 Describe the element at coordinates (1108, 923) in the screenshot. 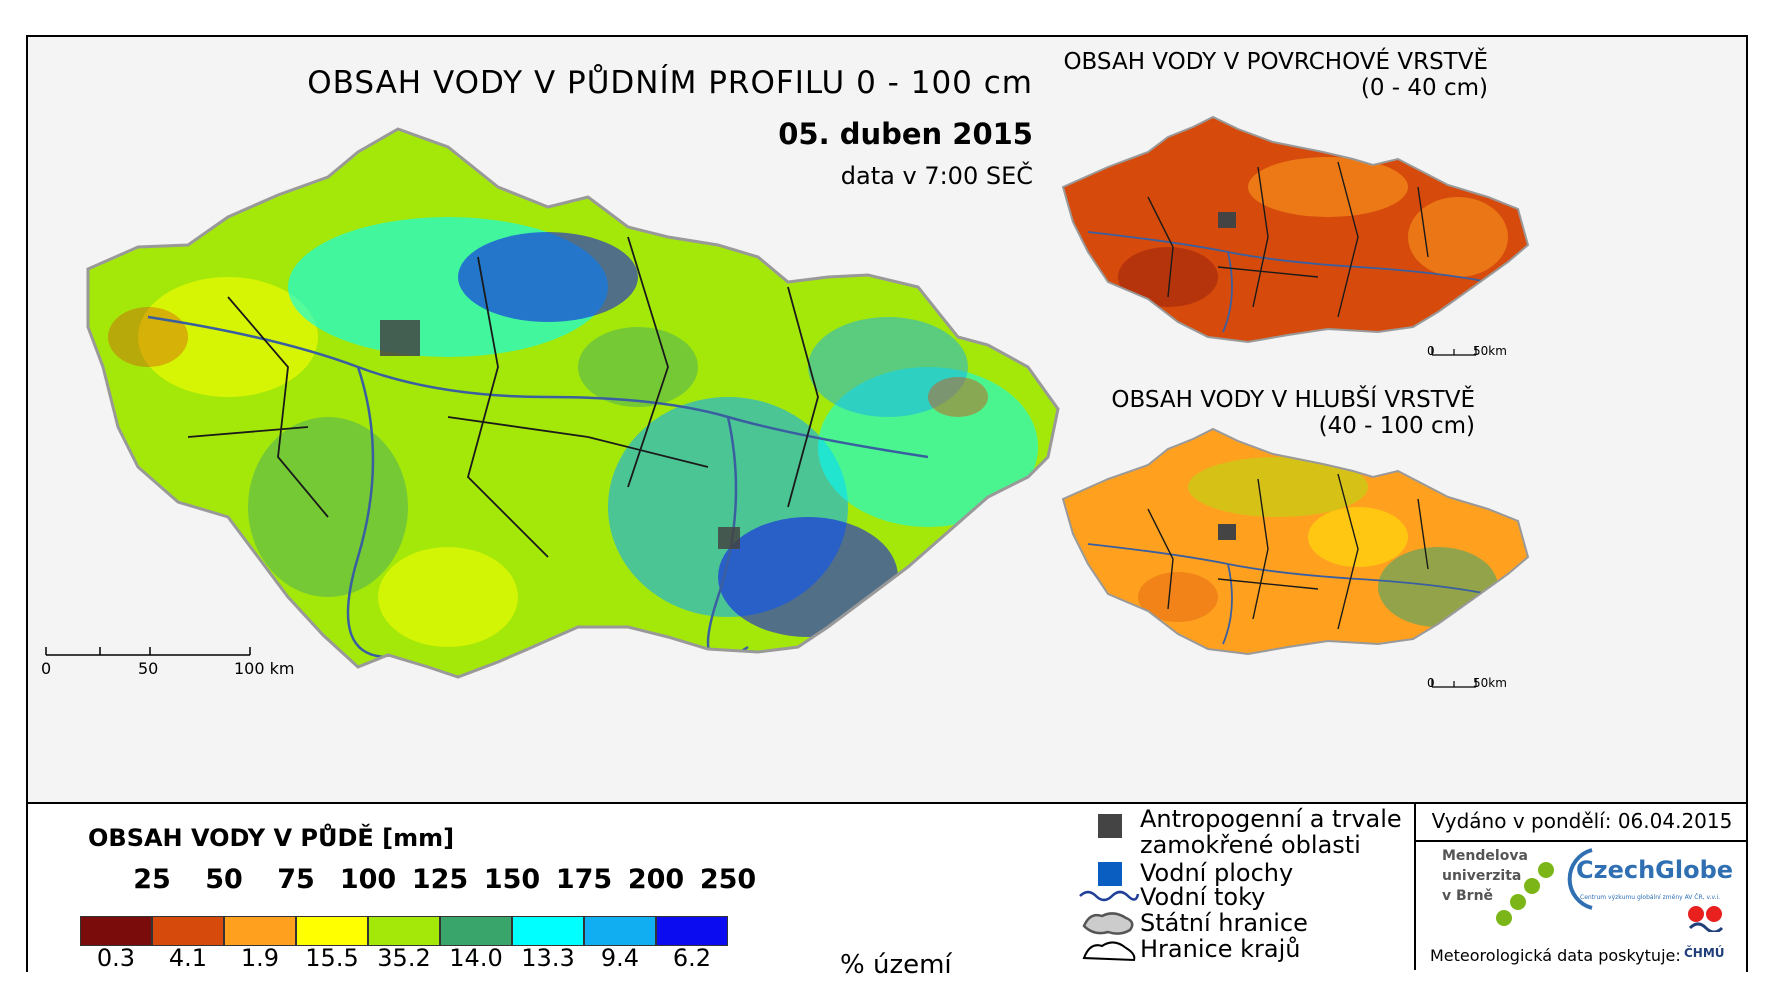

I see `state-border-symbol` at that location.